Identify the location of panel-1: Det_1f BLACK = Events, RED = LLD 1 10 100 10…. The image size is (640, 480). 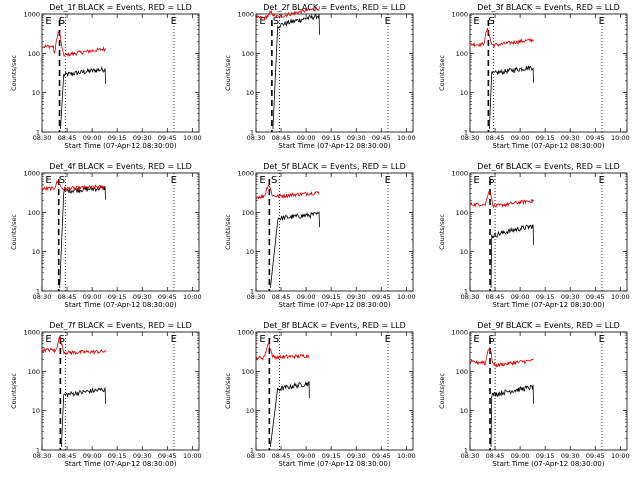
(106, 76).